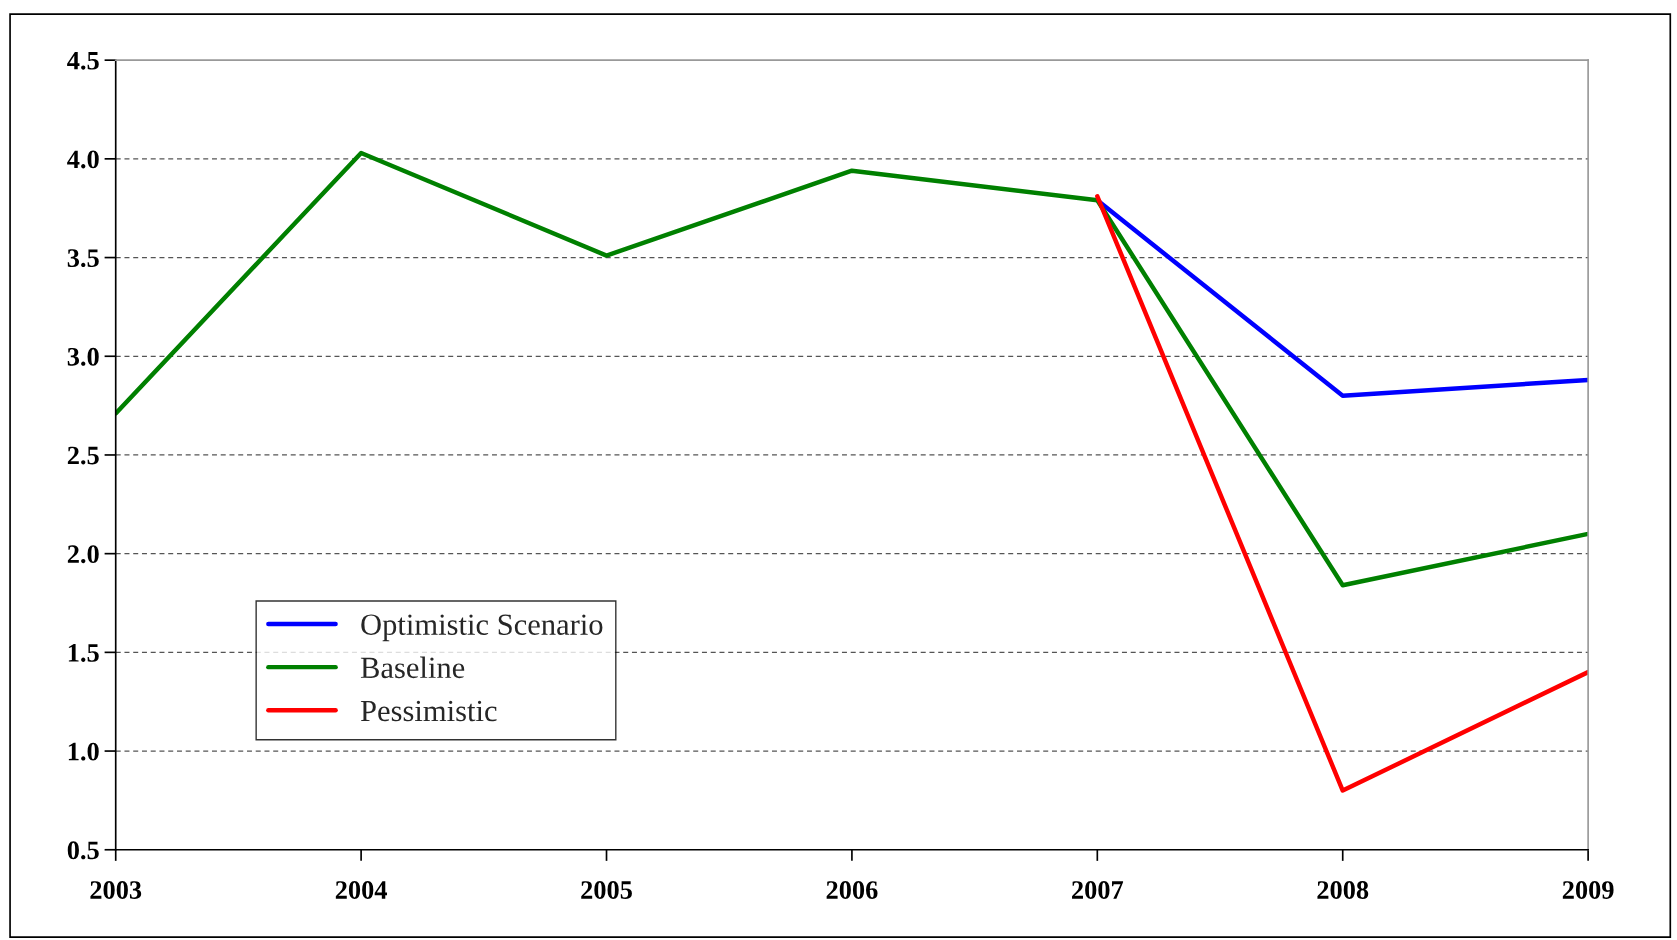  Describe the element at coordinates (83, 850) in the screenshot. I see `y-tick-label: 0.5` at that location.